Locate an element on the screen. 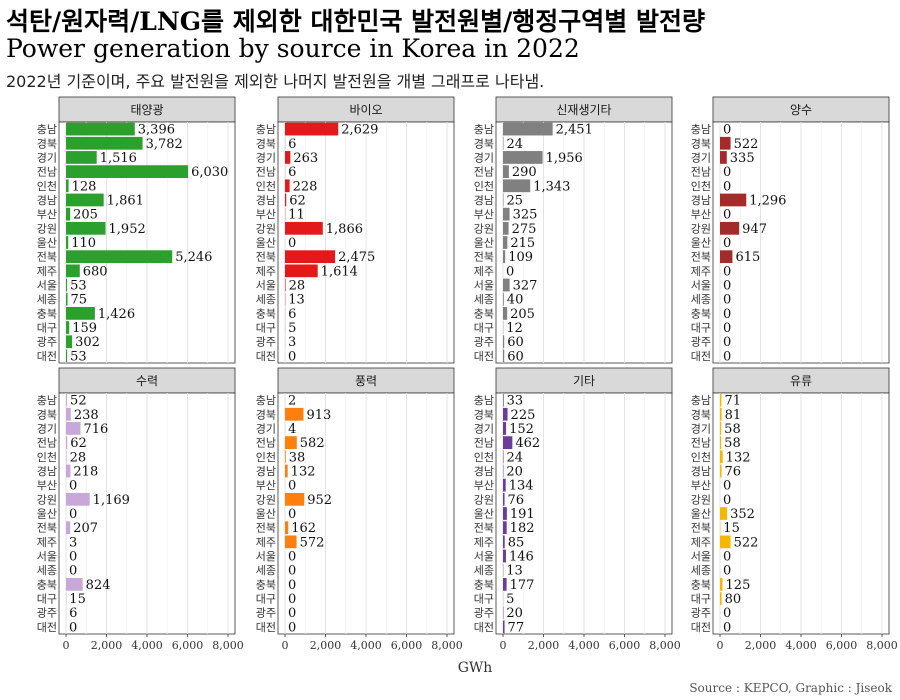 The height and width of the screenshot is (700, 900). data-label: 58 is located at coordinates (732, 443).